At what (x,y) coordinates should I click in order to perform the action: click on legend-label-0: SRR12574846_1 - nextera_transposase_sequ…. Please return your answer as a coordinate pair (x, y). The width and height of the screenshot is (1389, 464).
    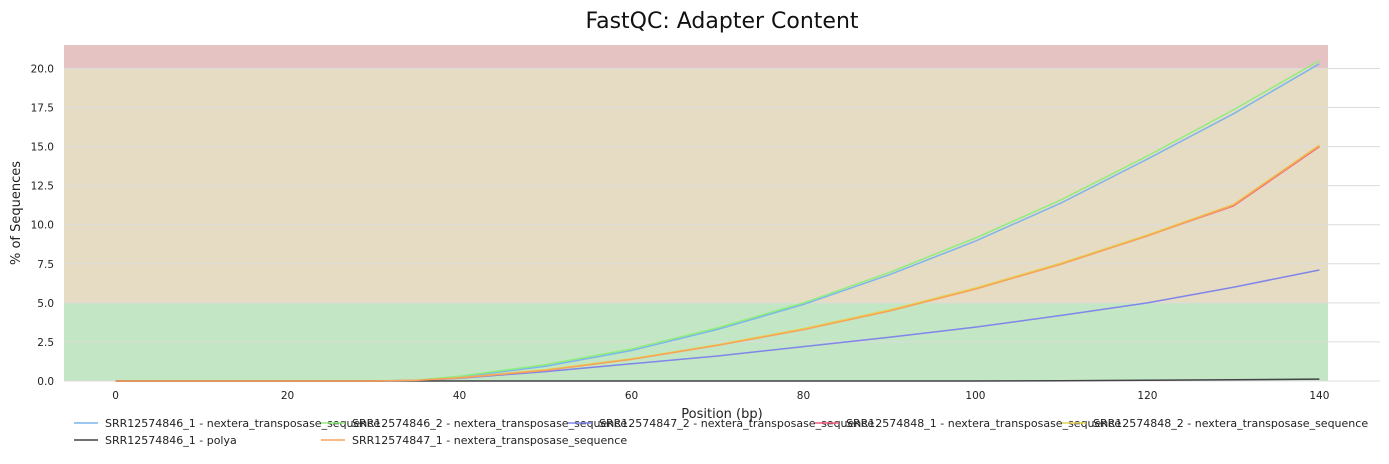
    Looking at the image, I should click on (242, 423).